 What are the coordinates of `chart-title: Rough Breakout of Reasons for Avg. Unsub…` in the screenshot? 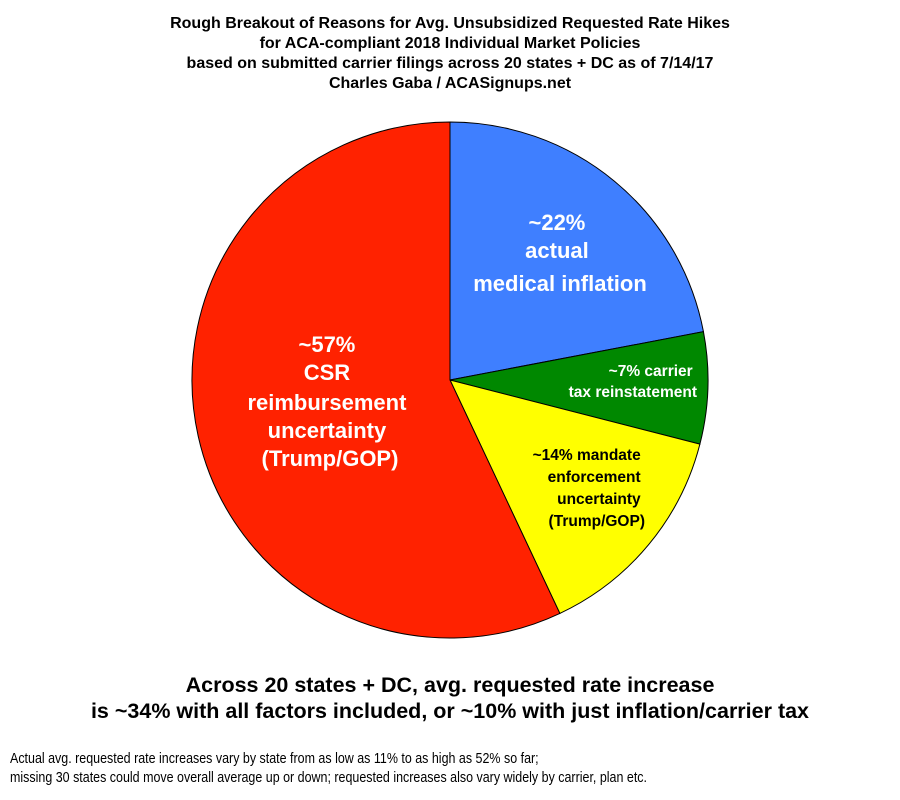 It's located at (450, 54).